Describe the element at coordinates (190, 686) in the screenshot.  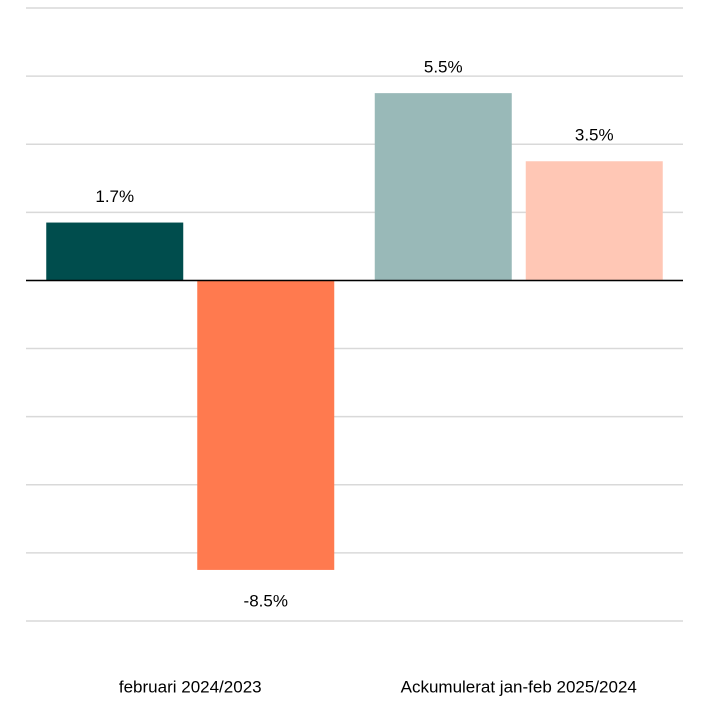
I see `x-tick-label: februari 2024/2023` at that location.